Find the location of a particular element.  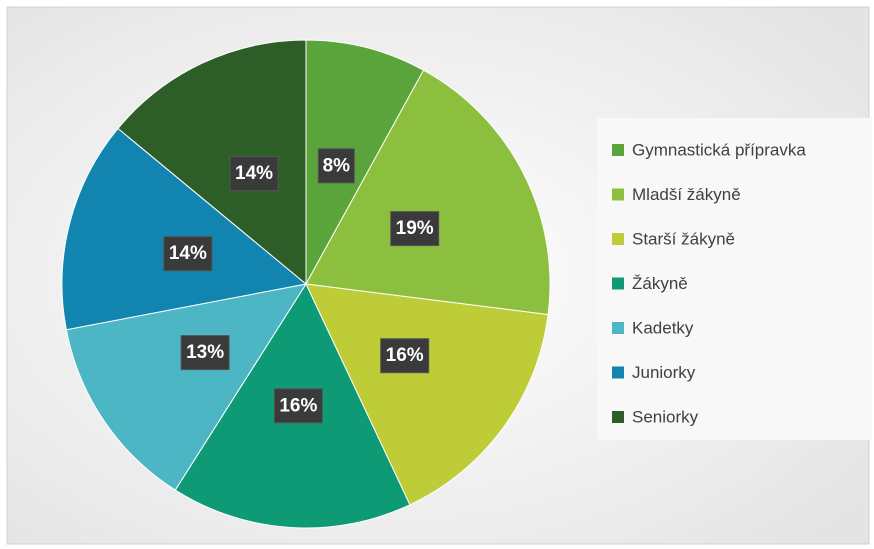

legend-label: Žákyně is located at coordinates (660, 283).